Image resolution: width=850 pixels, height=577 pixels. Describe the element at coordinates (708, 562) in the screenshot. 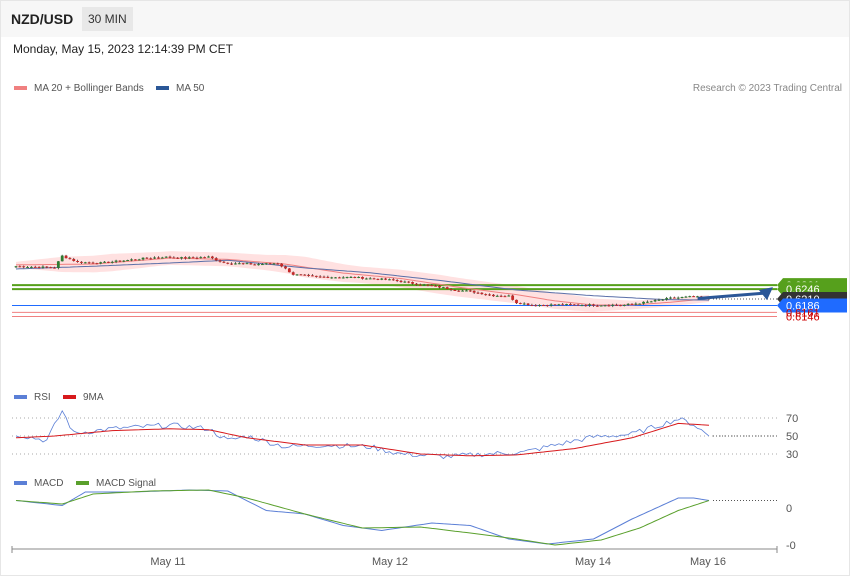

I see `x-label-may16: May 16` at that location.